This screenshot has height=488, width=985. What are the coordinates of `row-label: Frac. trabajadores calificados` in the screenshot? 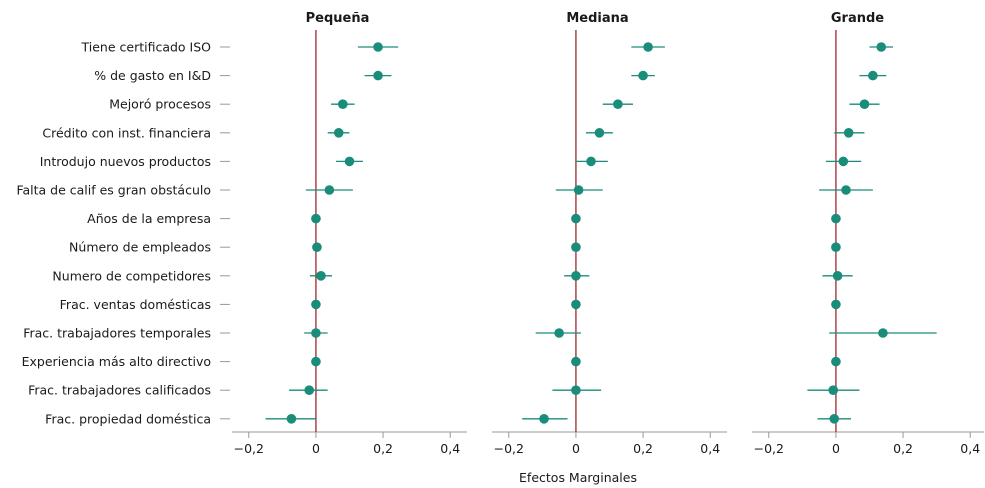 It's located at (119, 390).